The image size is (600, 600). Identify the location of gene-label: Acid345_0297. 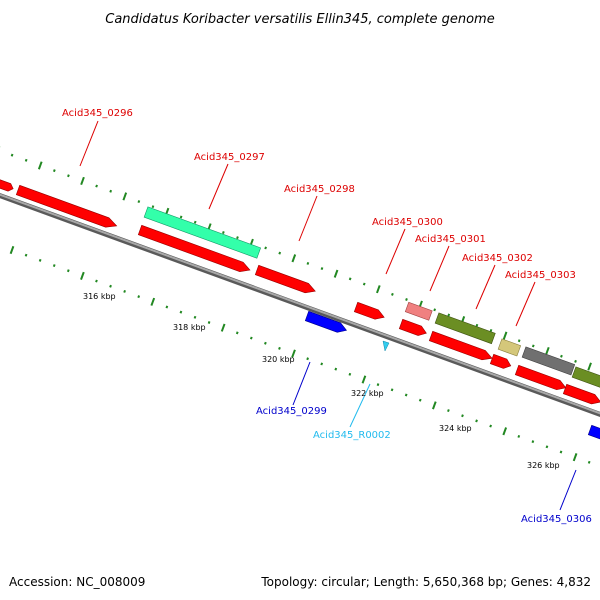
(229, 157).